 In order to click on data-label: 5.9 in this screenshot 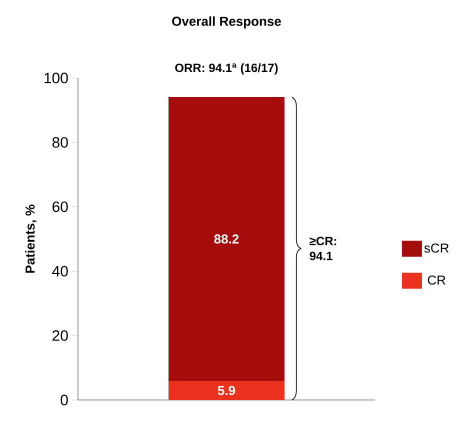, I will do `click(227, 391)`.